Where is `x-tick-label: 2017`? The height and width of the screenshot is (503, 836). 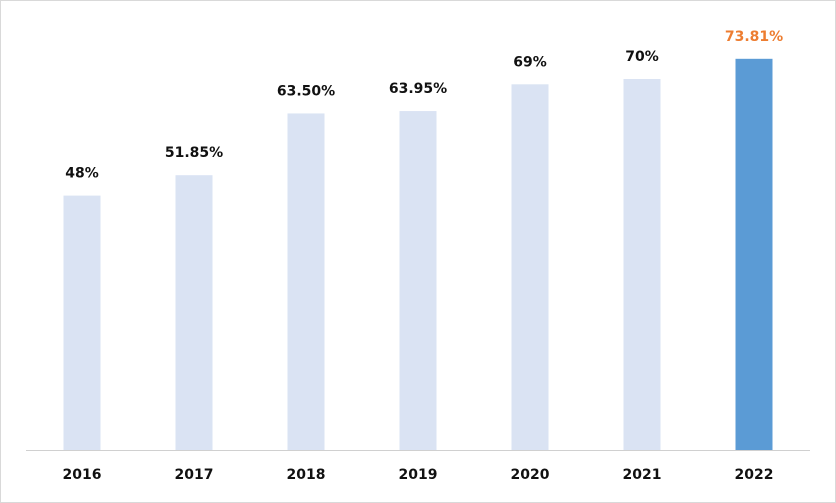 x-tick-label: 2017 is located at coordinates (194, 475).